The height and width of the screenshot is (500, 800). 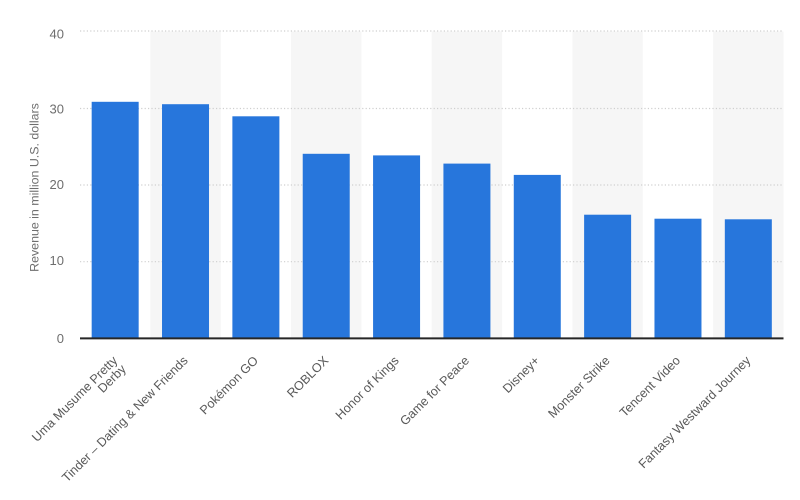 What do you see at coordinates (57, 109) in the screenshot?
I see `svg-text: 30` at bounding box center [57, 109].